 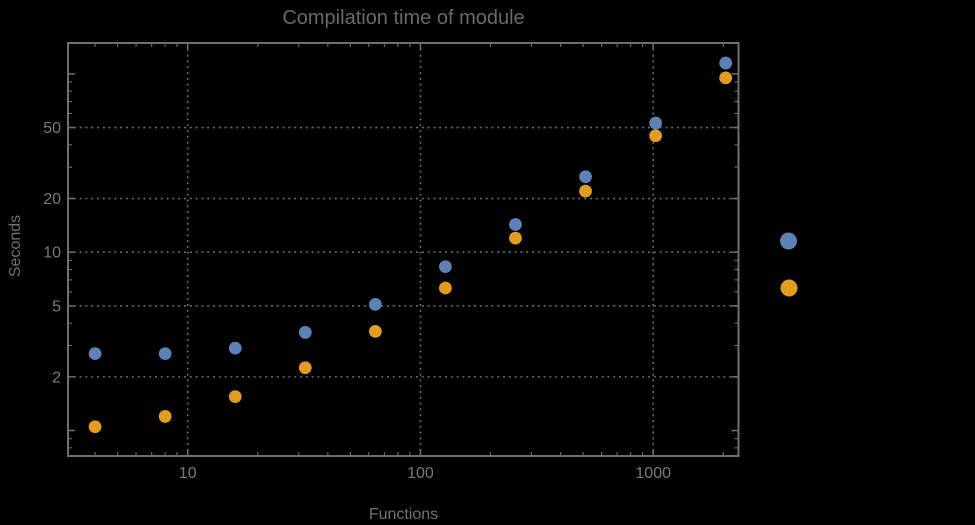 What do you see at coordinates (403, 18) in the screenshot?
I see `chart-title: Compilation time of module` at bounding box center [403, 18].